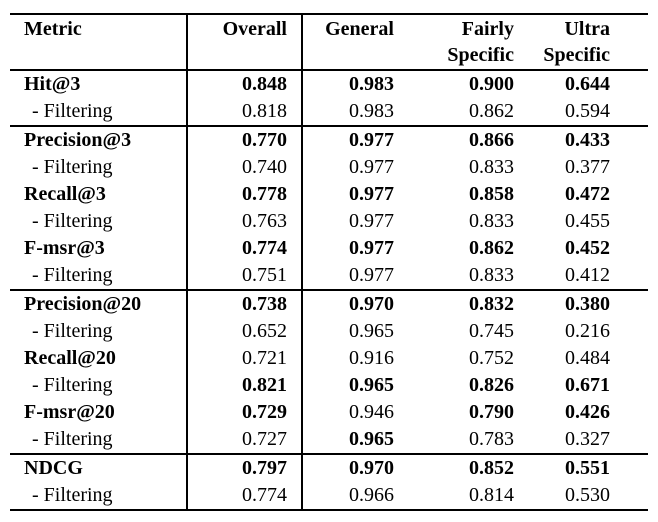  Describe the element at coordinates (587, 385) in the screenshot. I see `value-cell: 0.671` at that location.